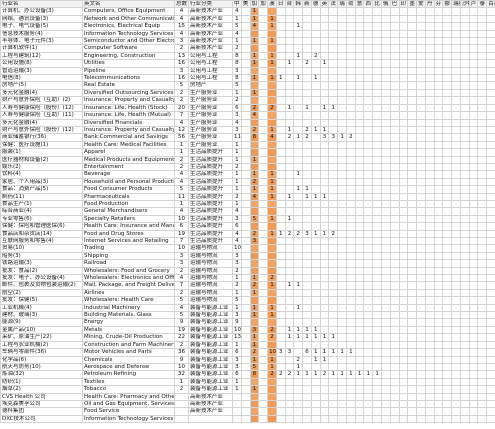 This screenshot has height=429, width=495. I want to click on industry-name: 批发：保健(5), so click(41, 300).